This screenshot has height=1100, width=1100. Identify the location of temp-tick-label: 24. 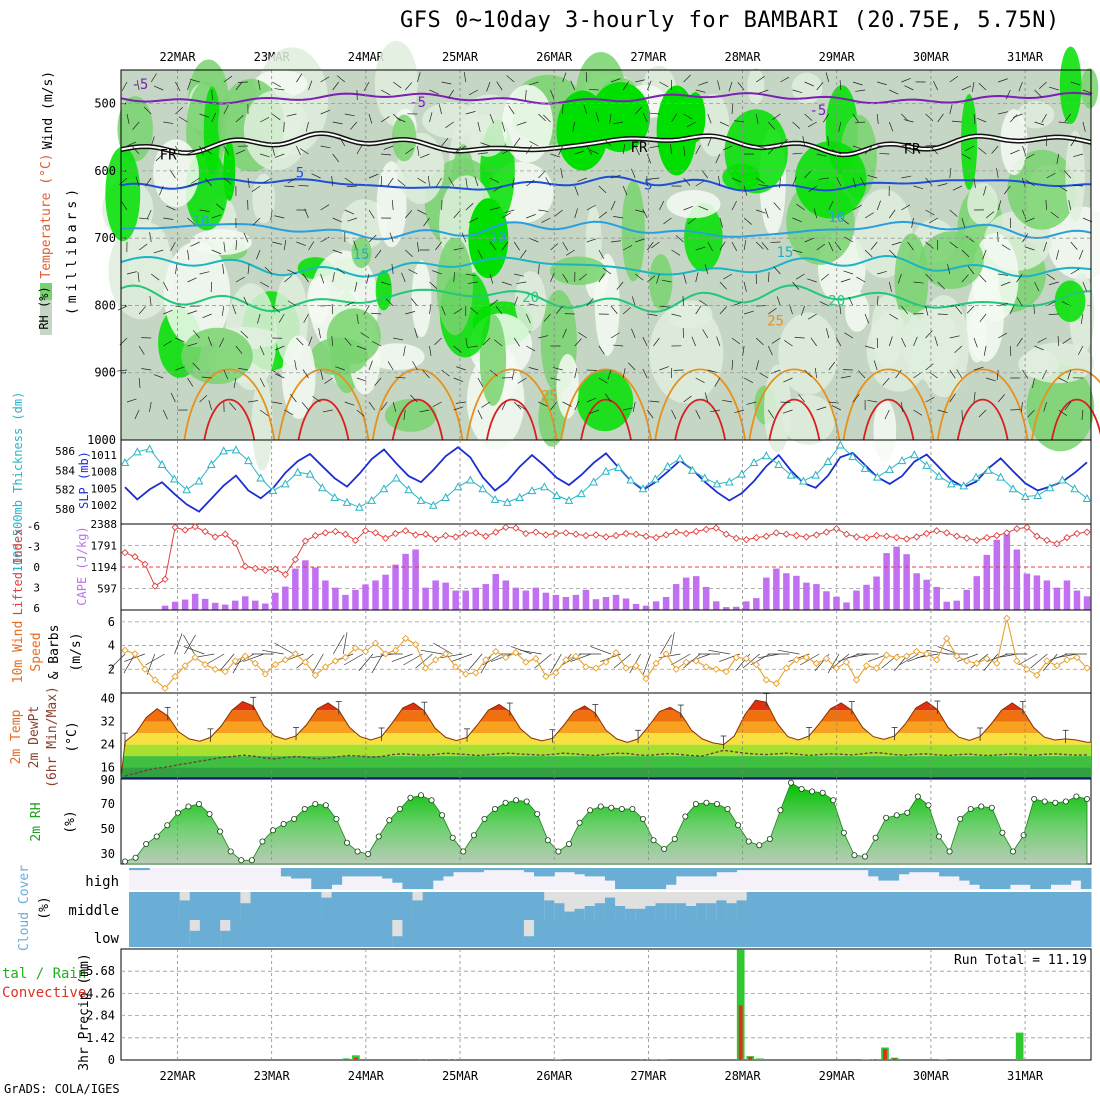
(108, 745).